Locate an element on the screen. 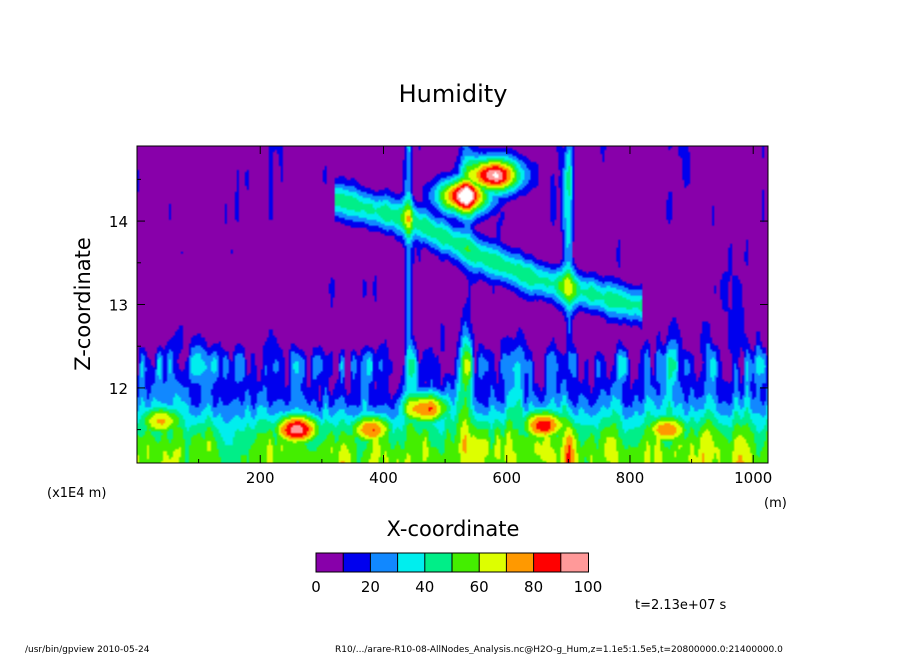 The image size is (904, 654). colorbar-tick-label: 40 is located at coordinates (424, 587).